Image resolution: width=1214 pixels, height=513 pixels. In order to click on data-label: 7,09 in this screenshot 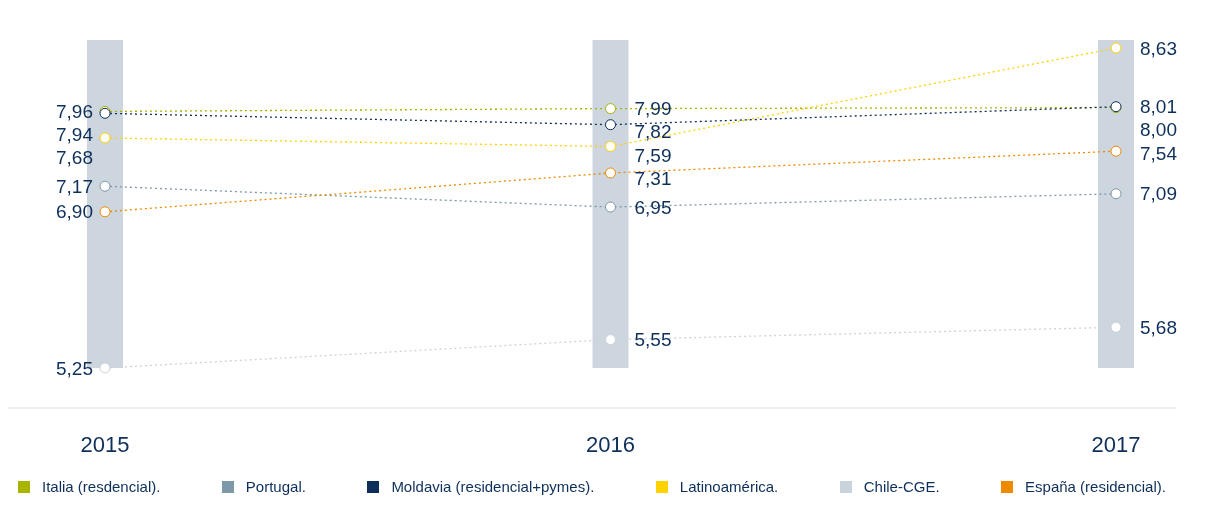, I will do `click(1158, 194)`.